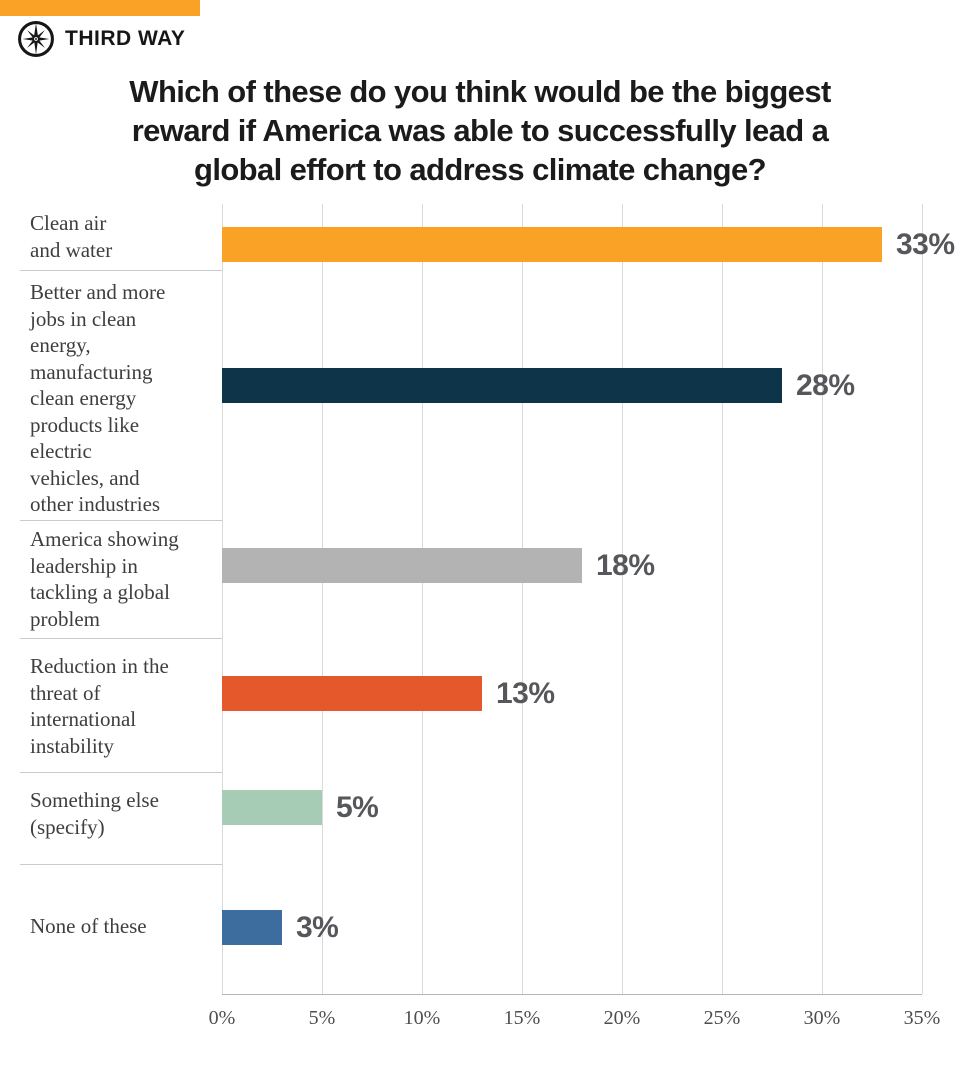 The image size is (960, 1077). I want to click on chart-title-line: global effort to address climate change?, so click(480, 169).